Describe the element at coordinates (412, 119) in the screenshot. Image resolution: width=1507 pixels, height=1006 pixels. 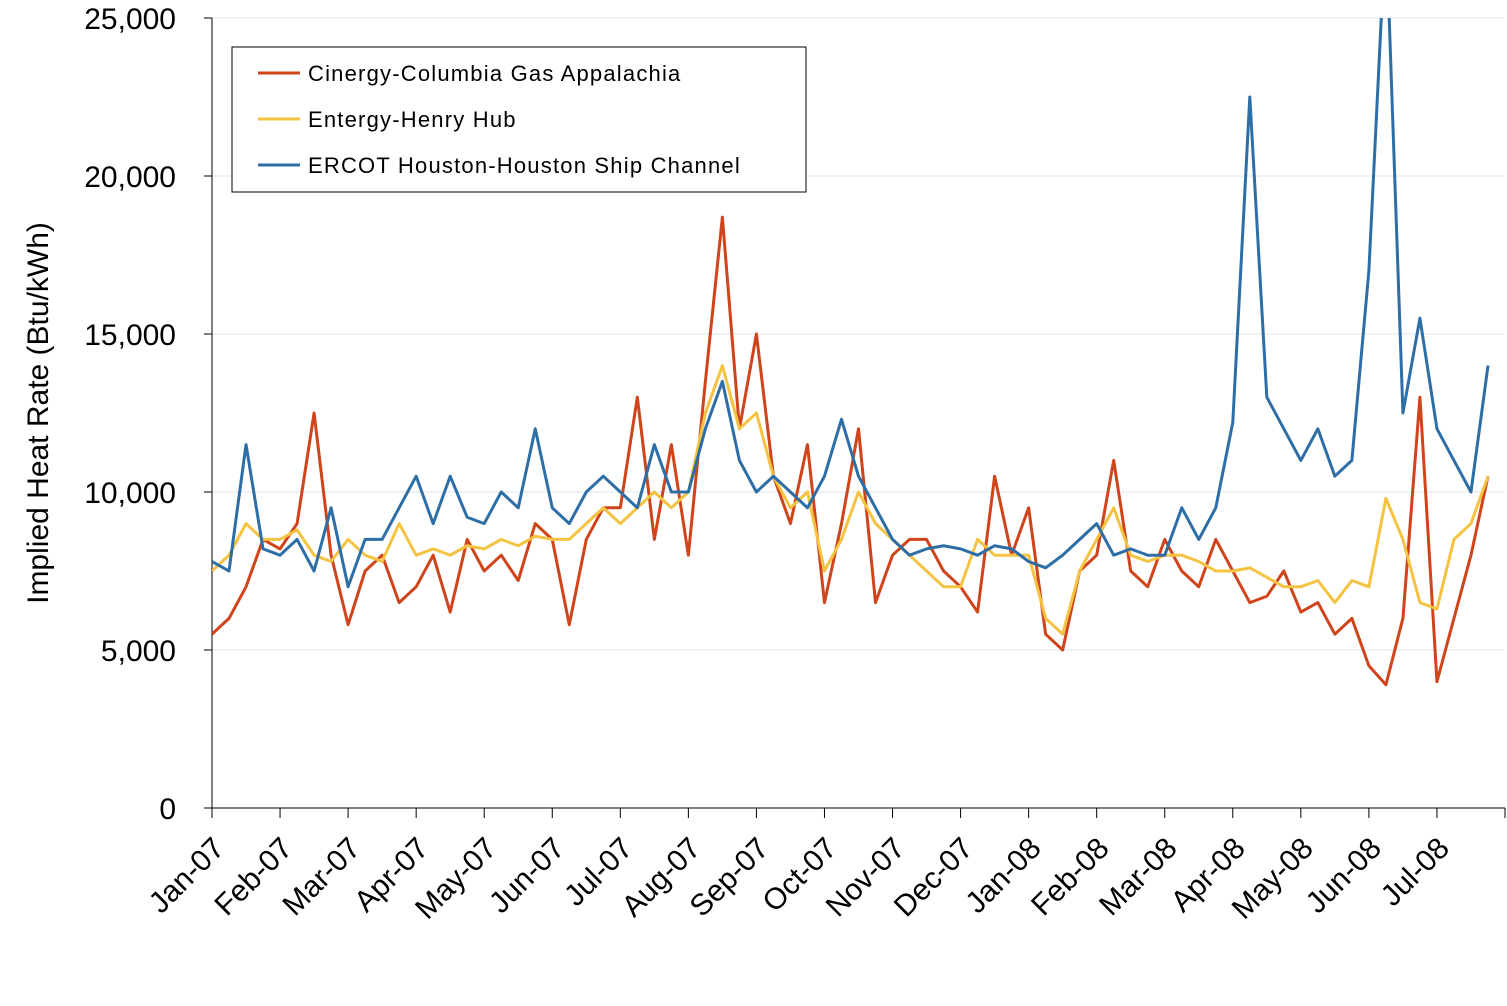
I see `legend-label: Entergy-Henry Hub` at that location.